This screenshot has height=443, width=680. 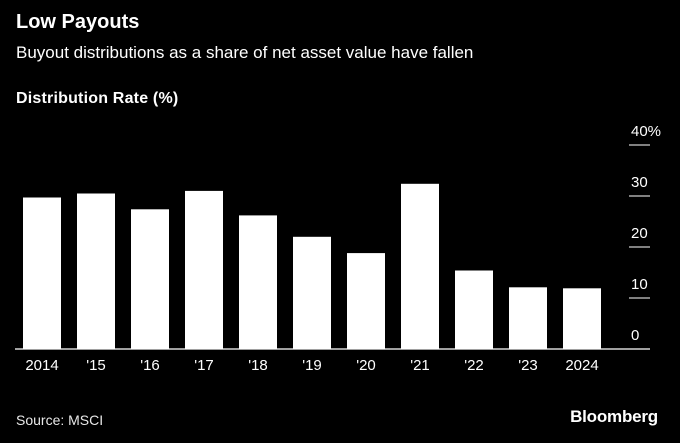 What do you see at coordinates (96, 271) in the screenshot?
I see `bar-'15` at bounding box center [96, 271].